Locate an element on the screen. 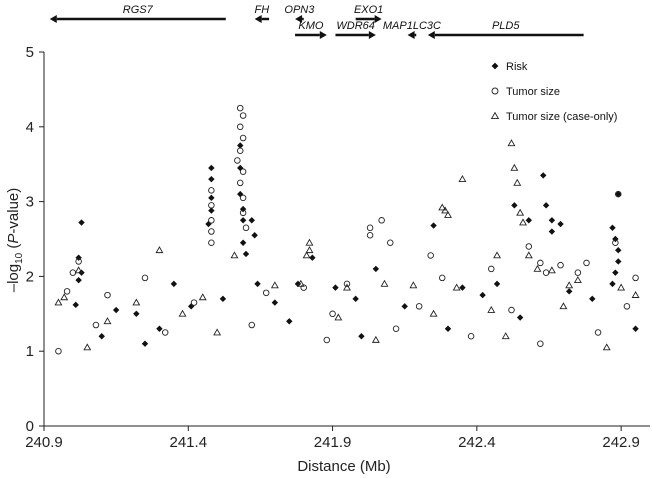 This screenshot has width=652, height=478. x-tick-label: 241.4 is located at coordinates (189, 442).